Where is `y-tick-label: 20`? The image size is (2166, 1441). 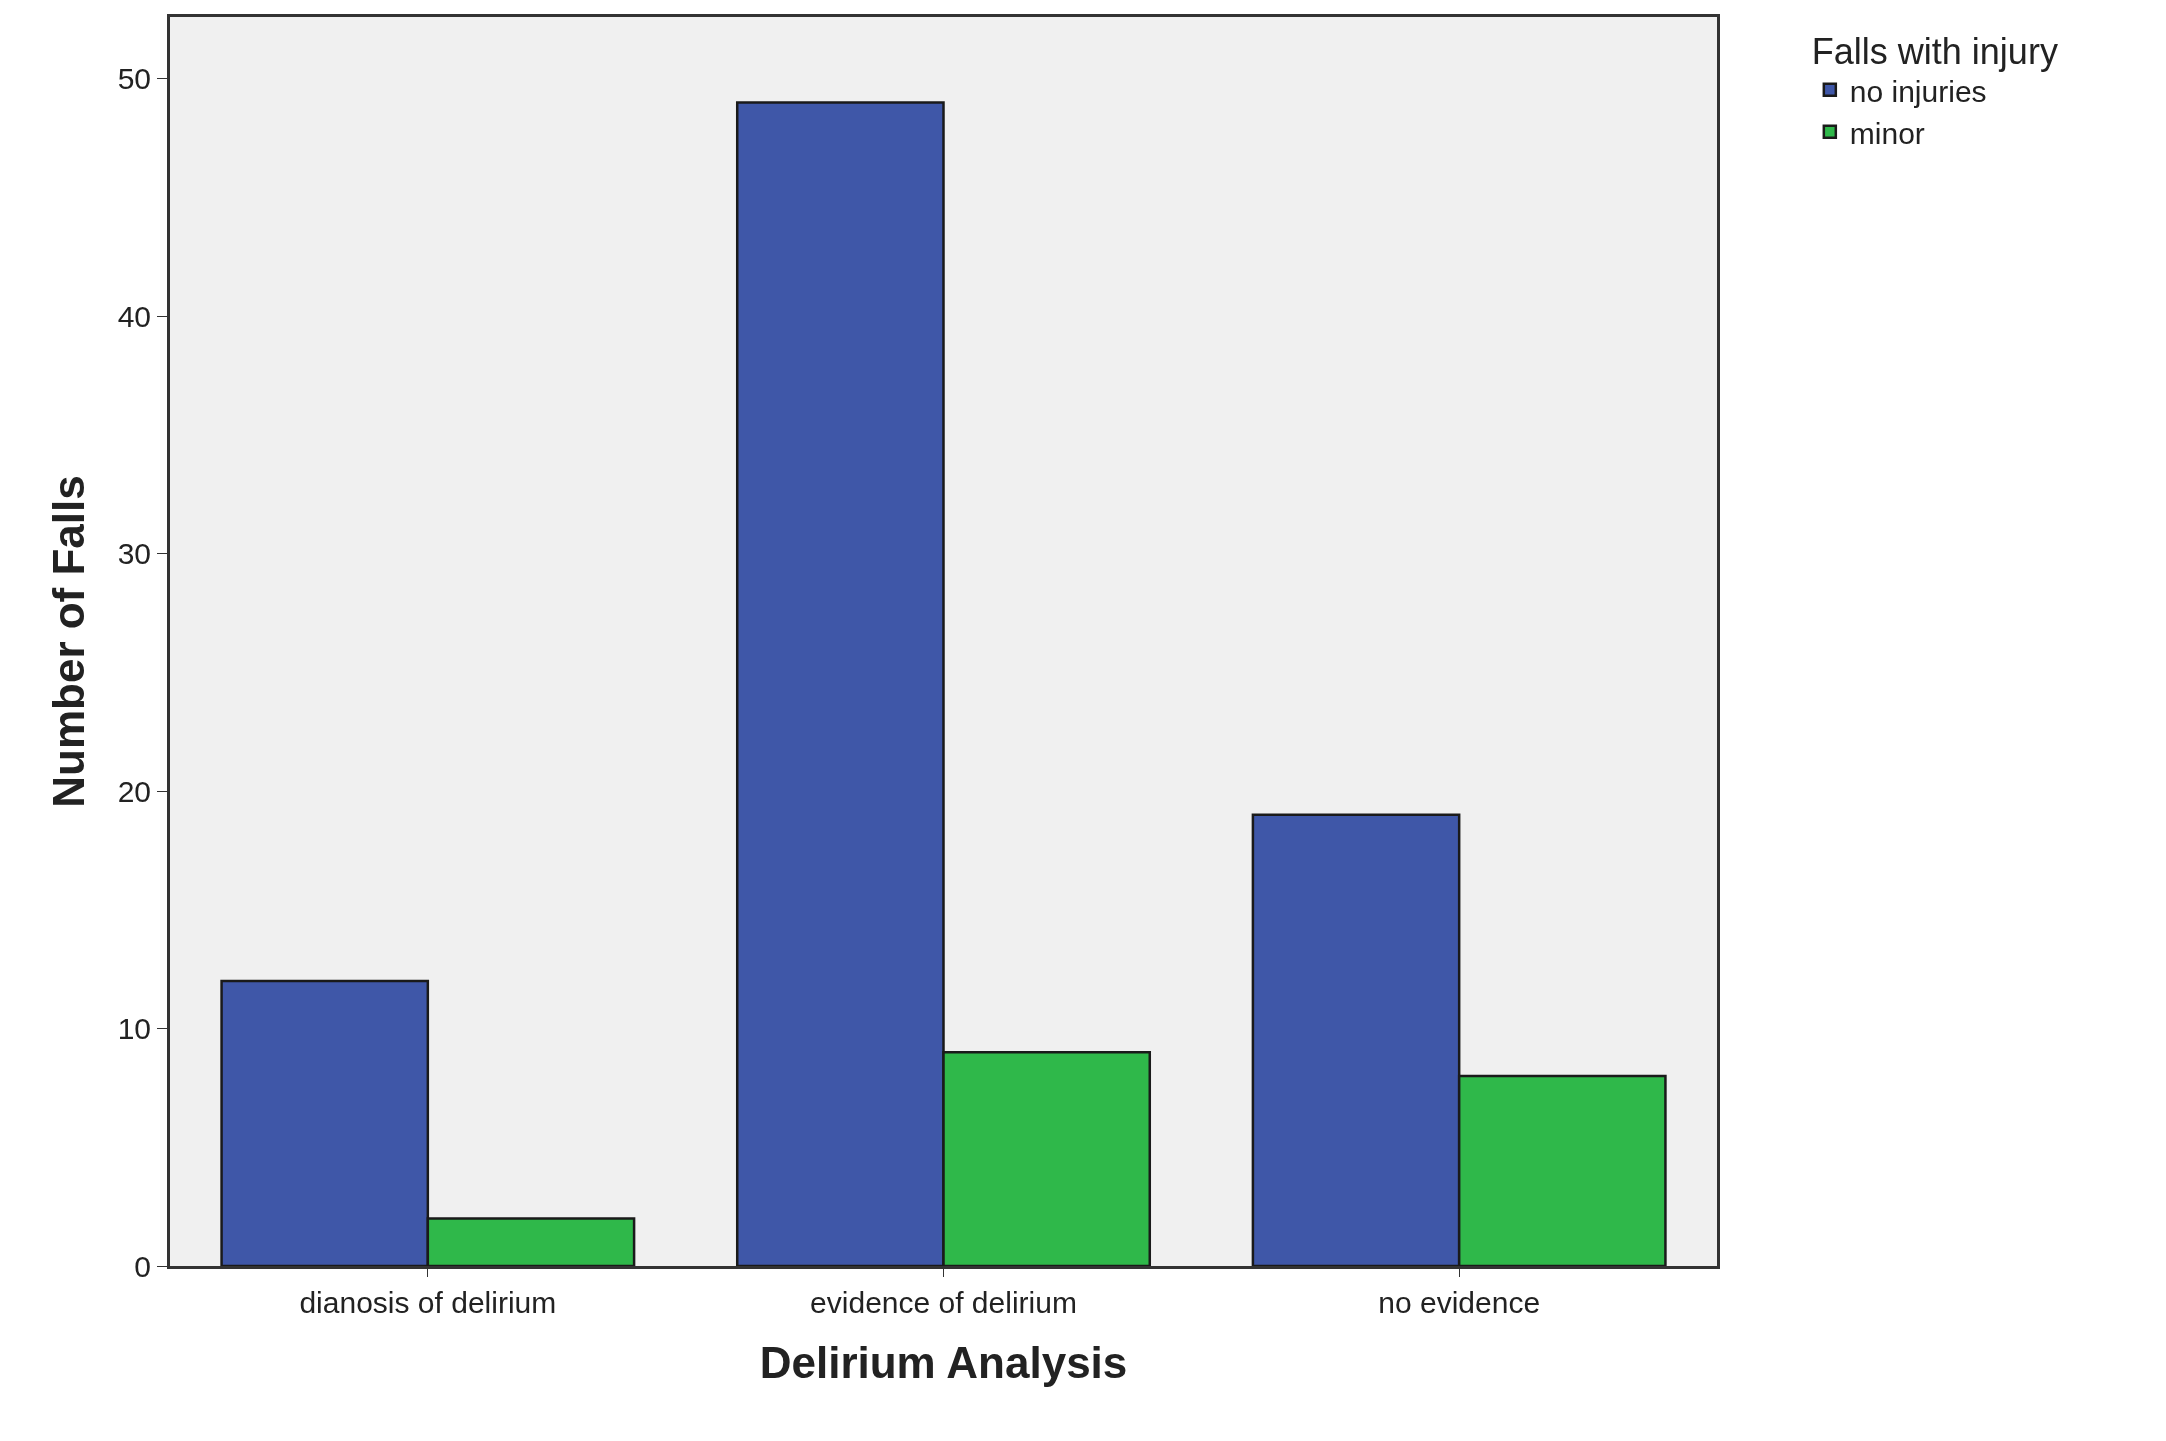 y-tick-label: 20 is located at coordinates (134, 791).